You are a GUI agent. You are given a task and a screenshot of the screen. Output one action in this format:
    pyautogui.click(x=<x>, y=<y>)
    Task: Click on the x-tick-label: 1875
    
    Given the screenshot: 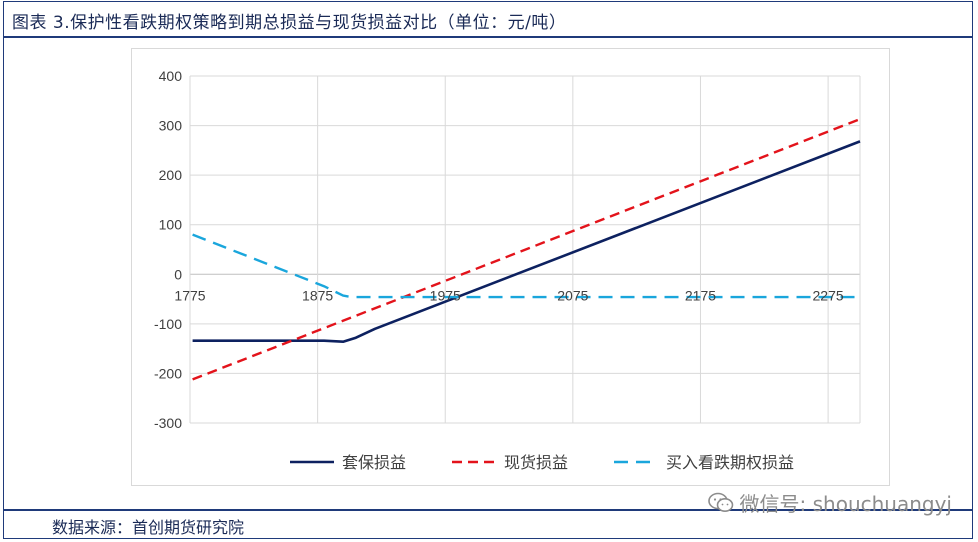 What is the action you would take?
    pyautogui.click(x=317, y=295)
    